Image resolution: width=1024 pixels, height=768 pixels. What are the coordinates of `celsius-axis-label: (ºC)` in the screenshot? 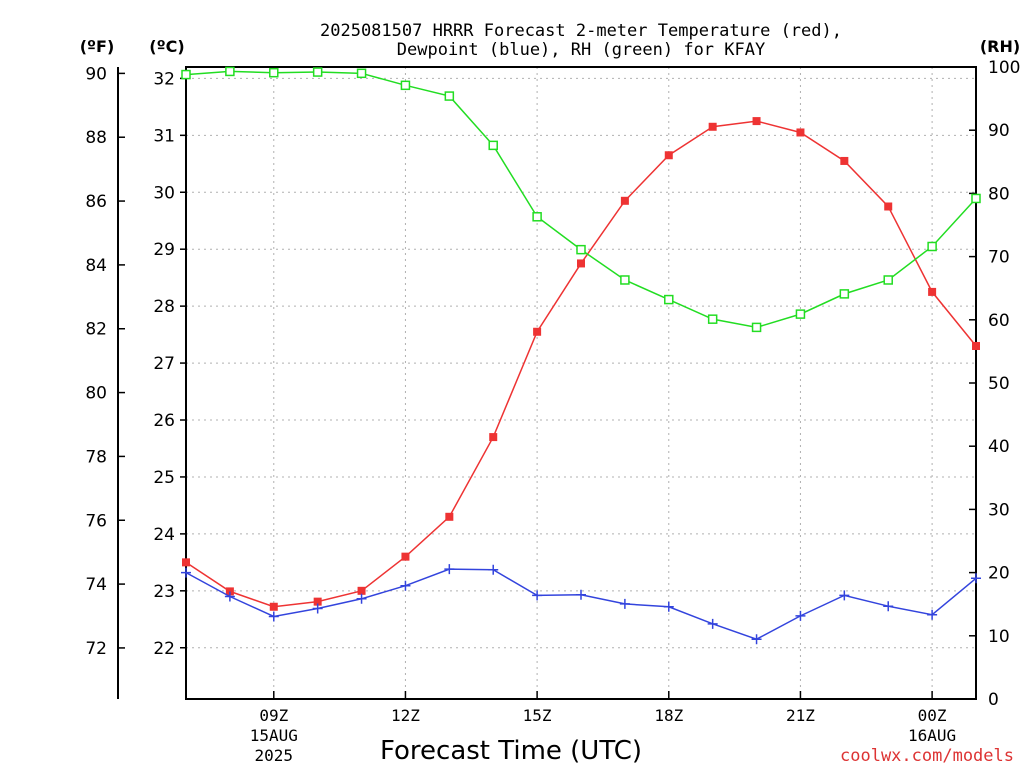 It's located at (166, 46).